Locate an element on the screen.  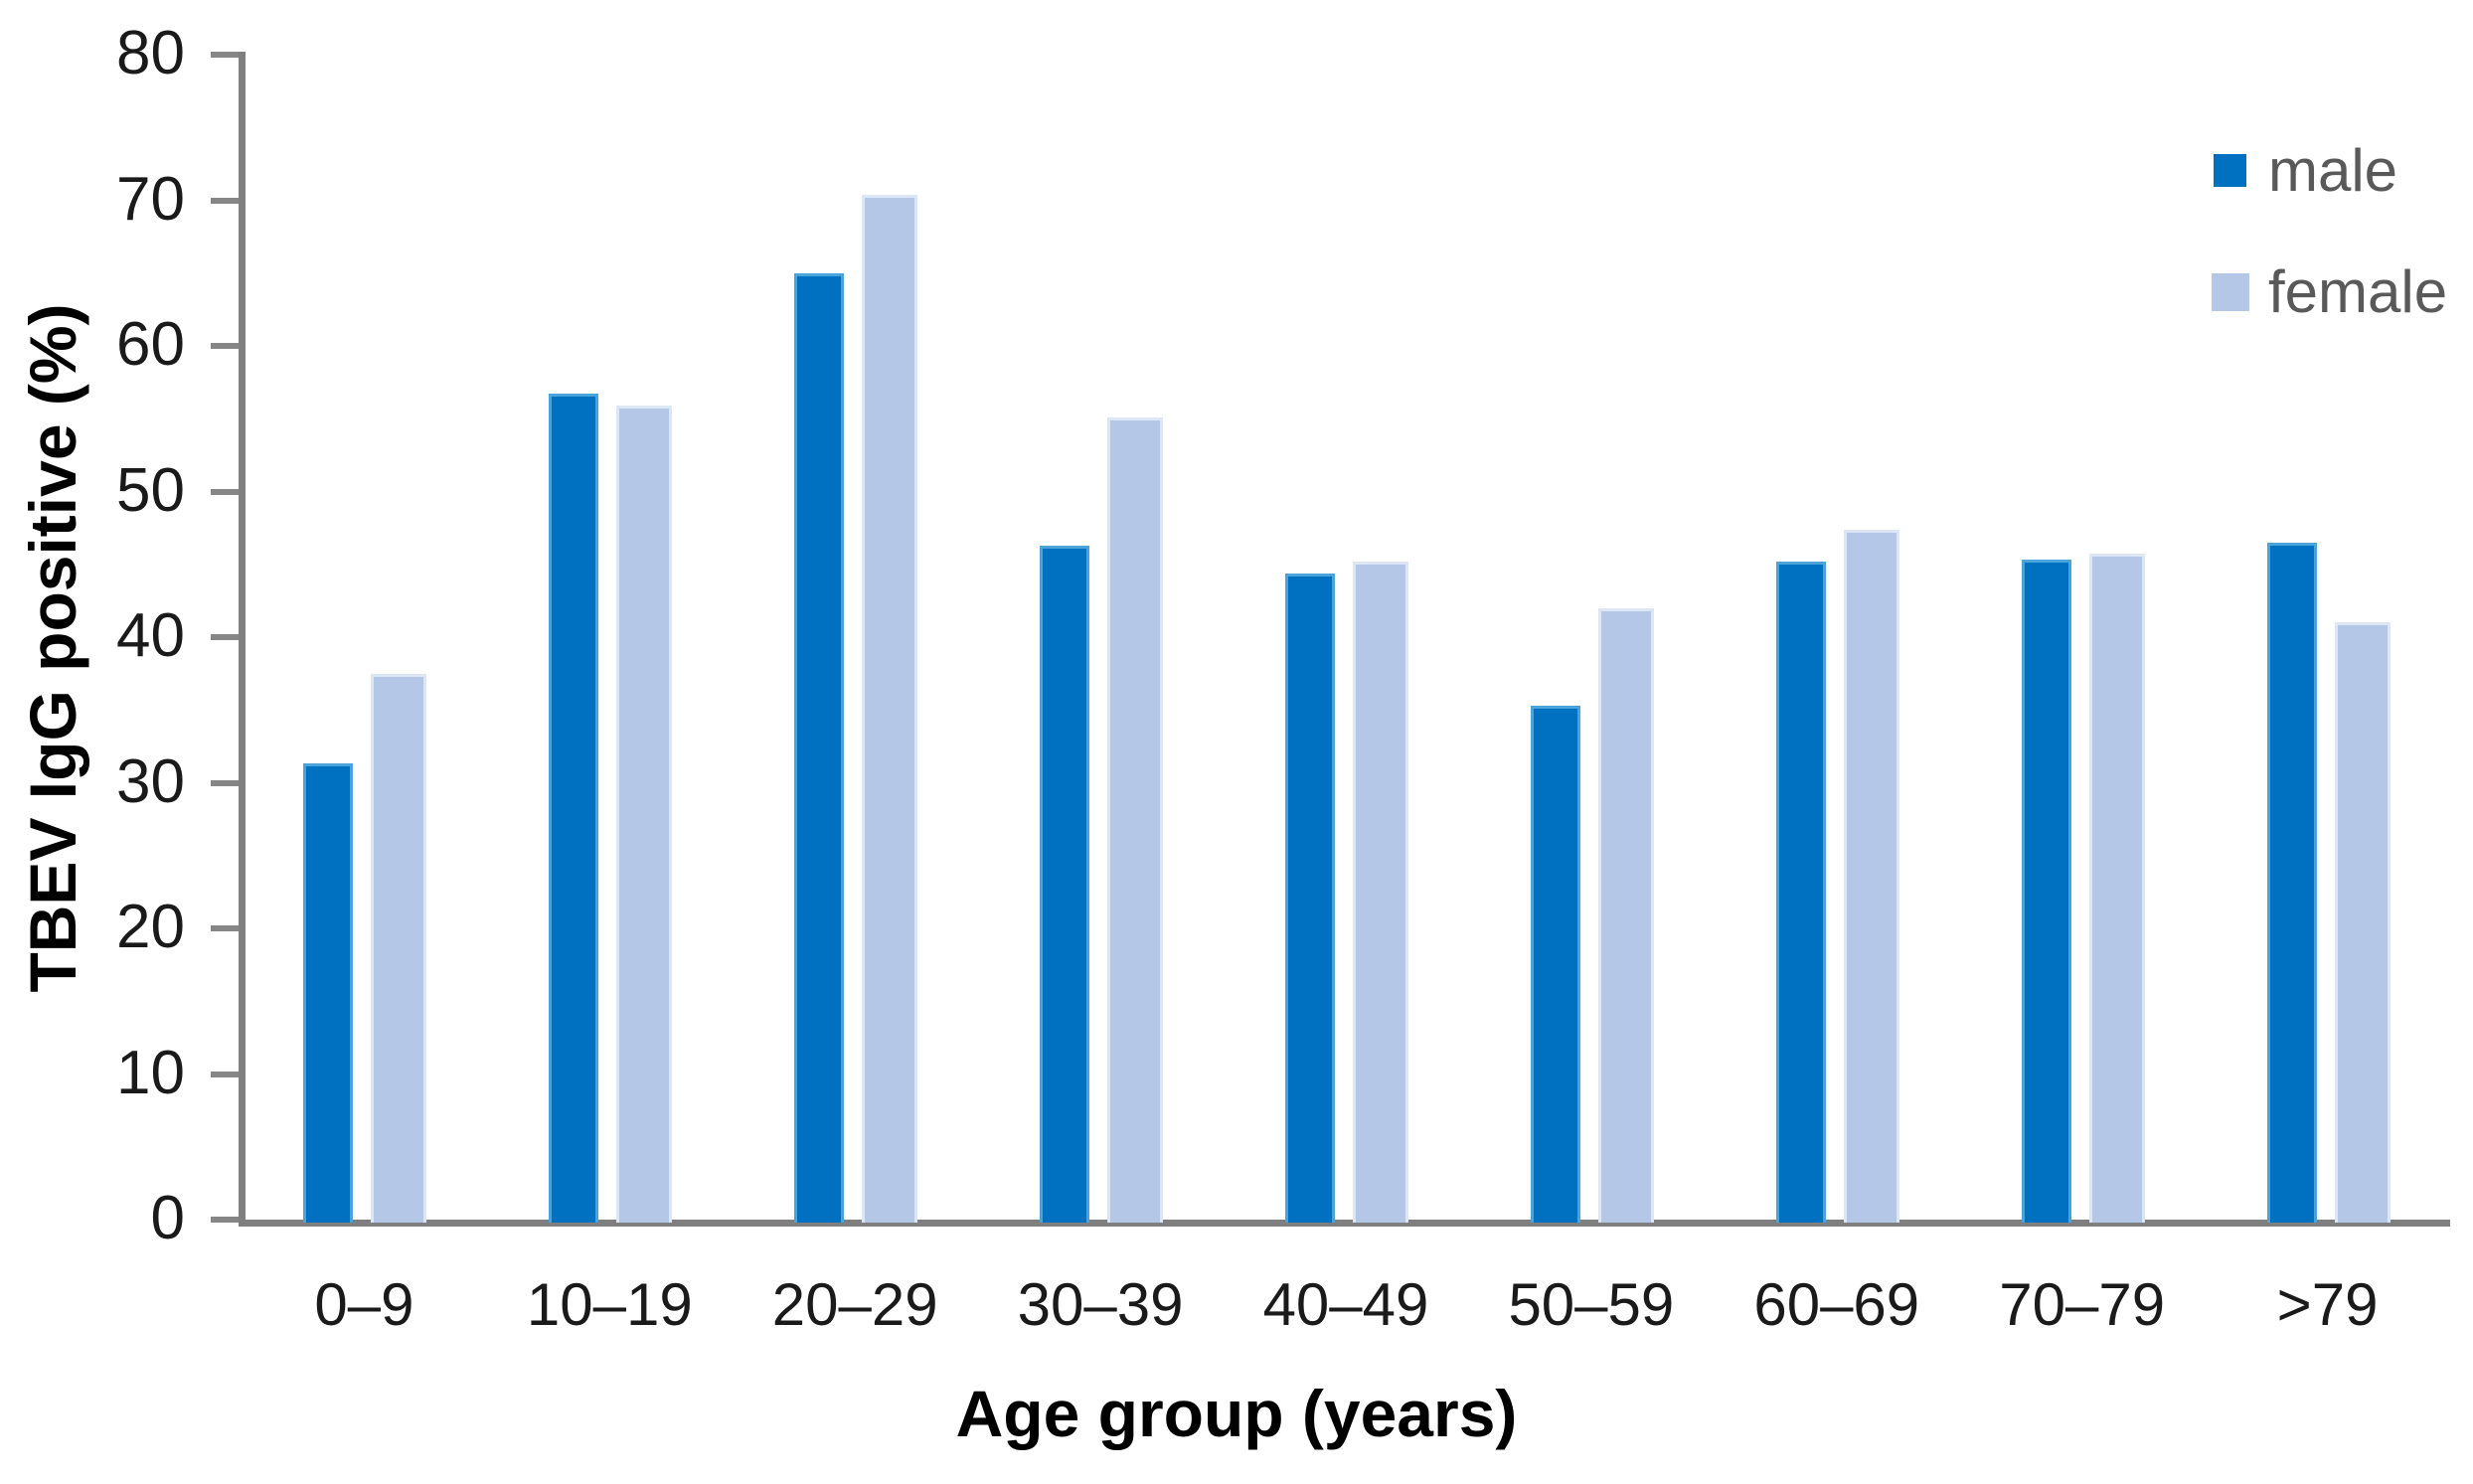
x-tick-label-30–39: 30–39 is located at coordinates (1100, 1304).